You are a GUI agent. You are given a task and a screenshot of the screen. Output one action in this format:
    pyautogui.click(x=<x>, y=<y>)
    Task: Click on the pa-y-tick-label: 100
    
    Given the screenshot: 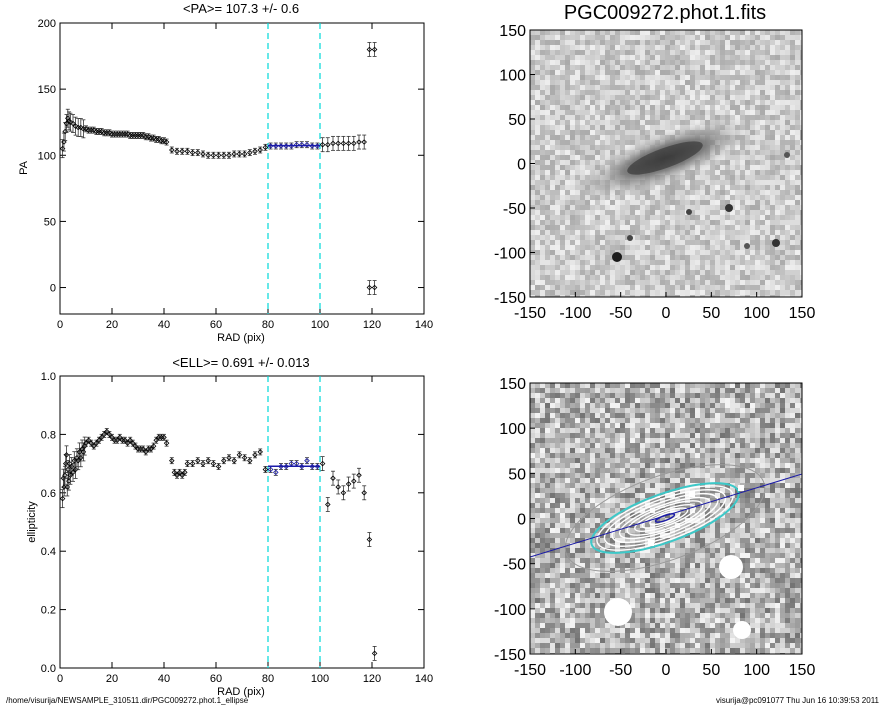 What is the action you would take?
    pyautogui.click(x=47, y=156)
    